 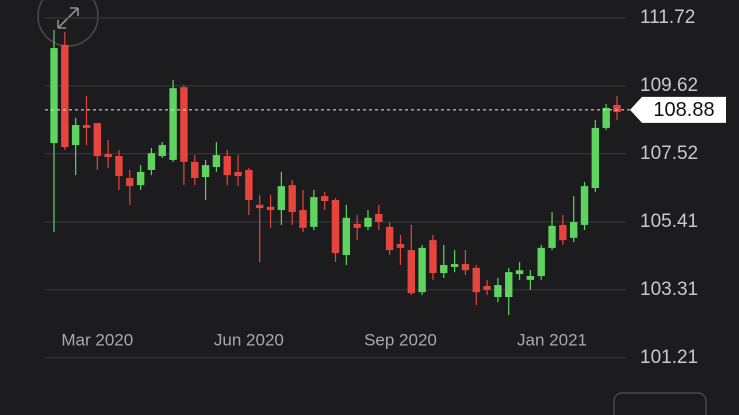 I want to click on x-tick-label: Jun 2020, so click(x=249, y=339).